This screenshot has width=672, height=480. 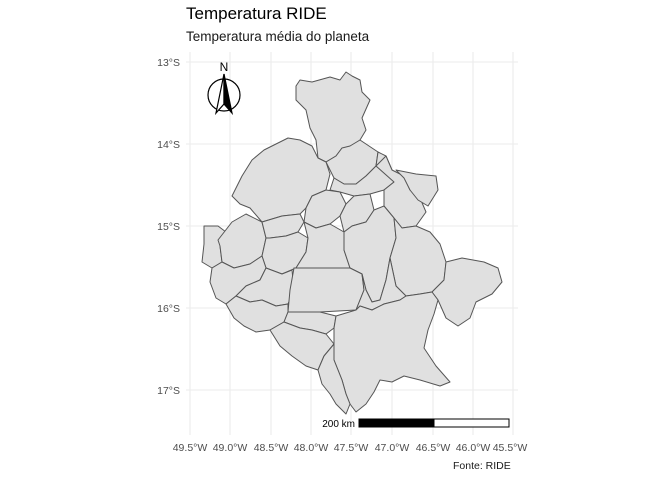 What do you see at coordinates (168, 145) in the screenshot?
I see `y-tick-14s: 14°S` at bounding box center [168, 145].